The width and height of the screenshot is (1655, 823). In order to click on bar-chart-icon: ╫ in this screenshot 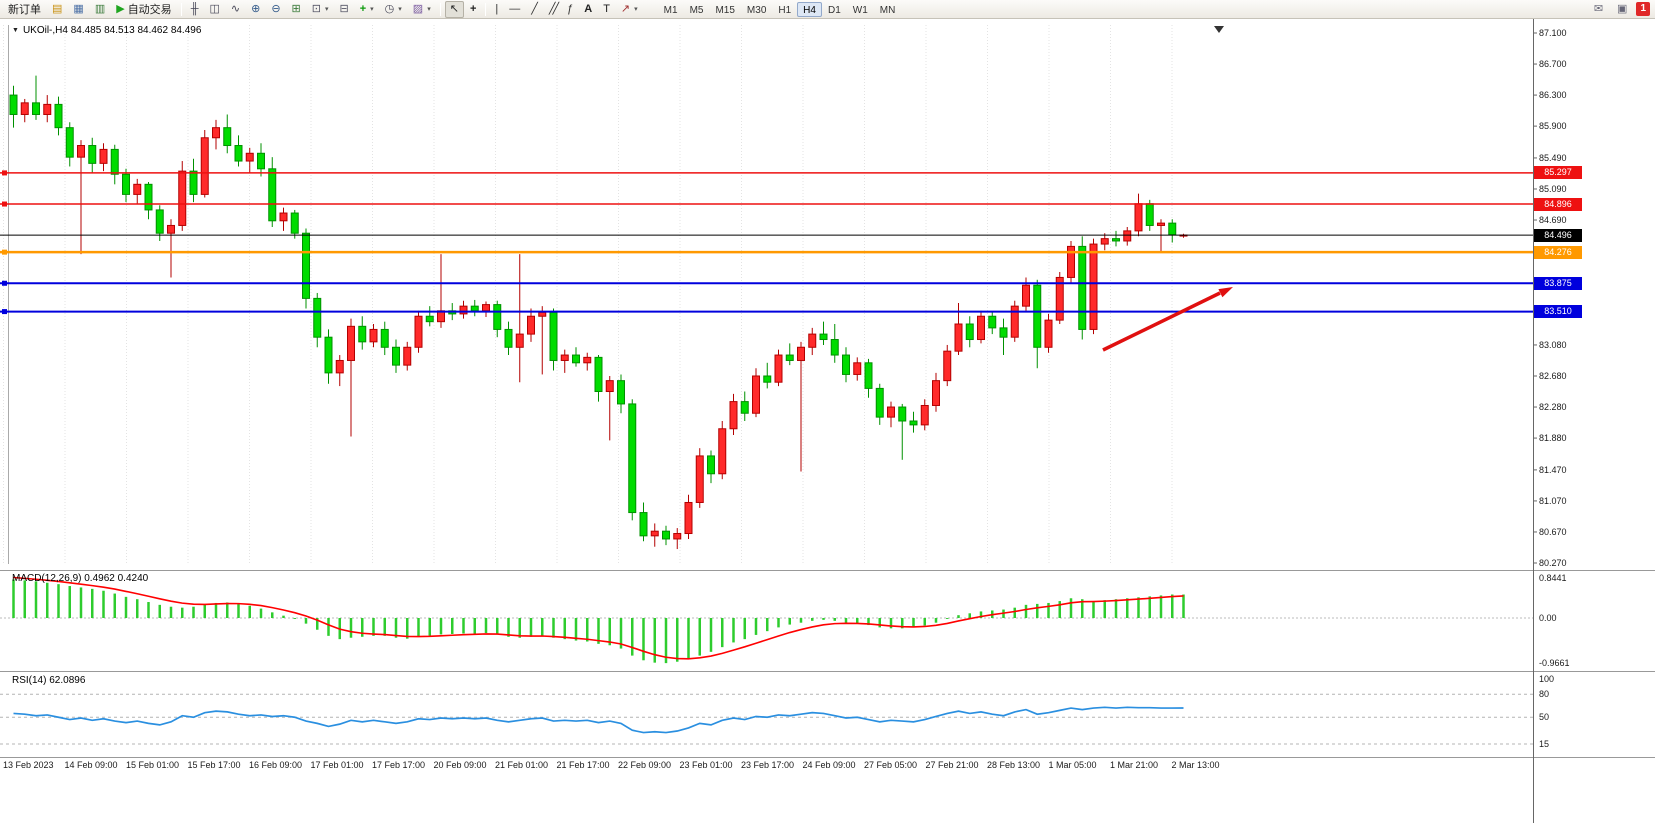, I will do `click(194, 8)`.